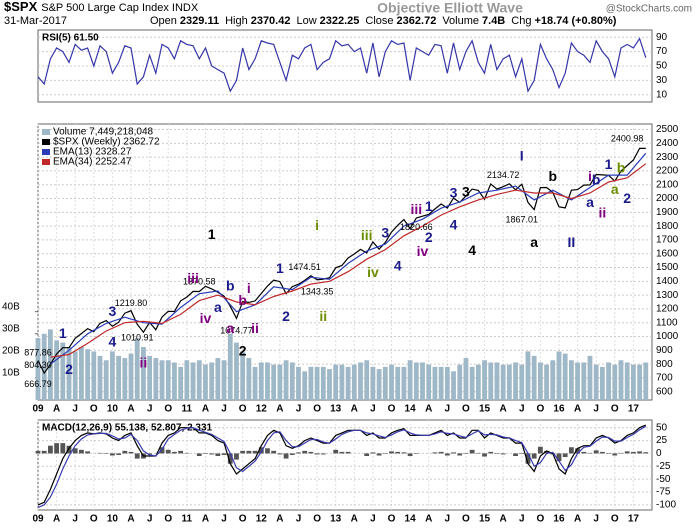  What do you see at coordinates (120, 8) in the screenshot?
I see `symbol-name: S&P 500 Large Cap Index INDX` at bounding box center [120, 8].